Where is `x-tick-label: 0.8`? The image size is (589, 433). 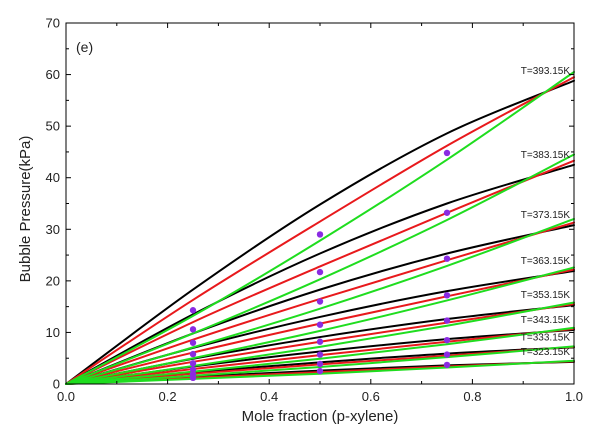 x-tick-label: 0.8 is located at coordinates (472, 396).